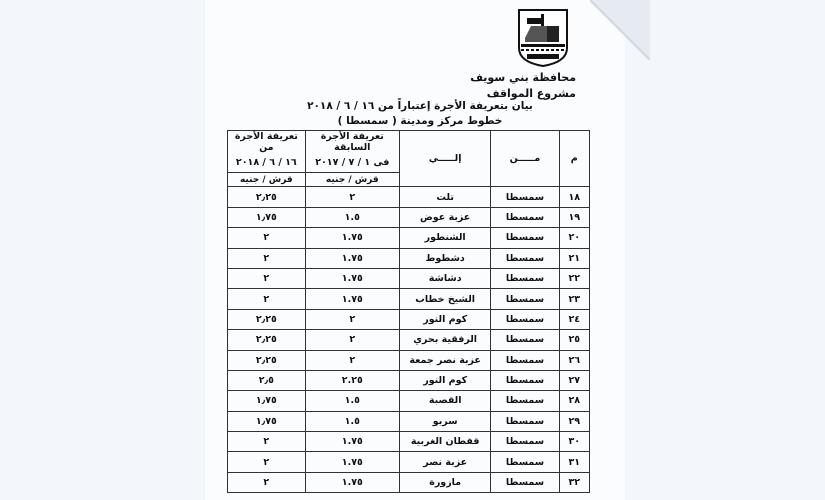 This screenshot has height=500, width=825. What do you see at coordinates (574, 421) in the screenshot?
I see `cell-m: ٢٩` at bounding box center [574, 421].